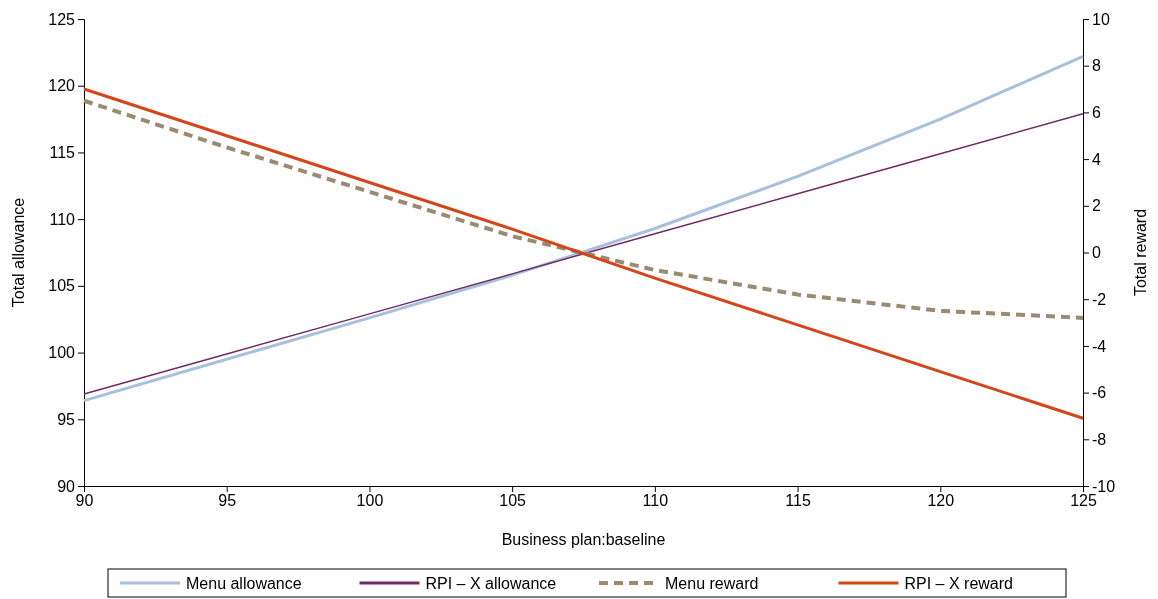 The image size is (1158, 599). Describe the element at coordinates (66, 486) in the screenshot. I see `y-tick-label: 90` at that location.